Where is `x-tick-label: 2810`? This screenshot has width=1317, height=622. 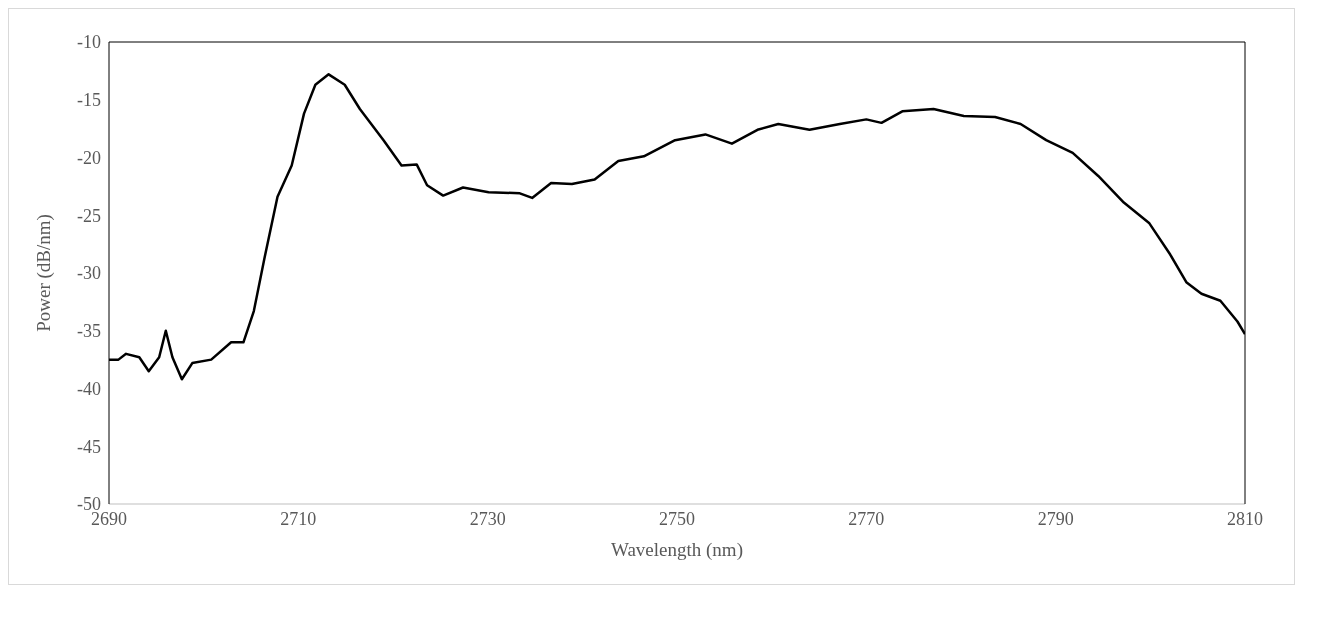
x-tick-label: 2810 is located at coordinates (1245, 518).